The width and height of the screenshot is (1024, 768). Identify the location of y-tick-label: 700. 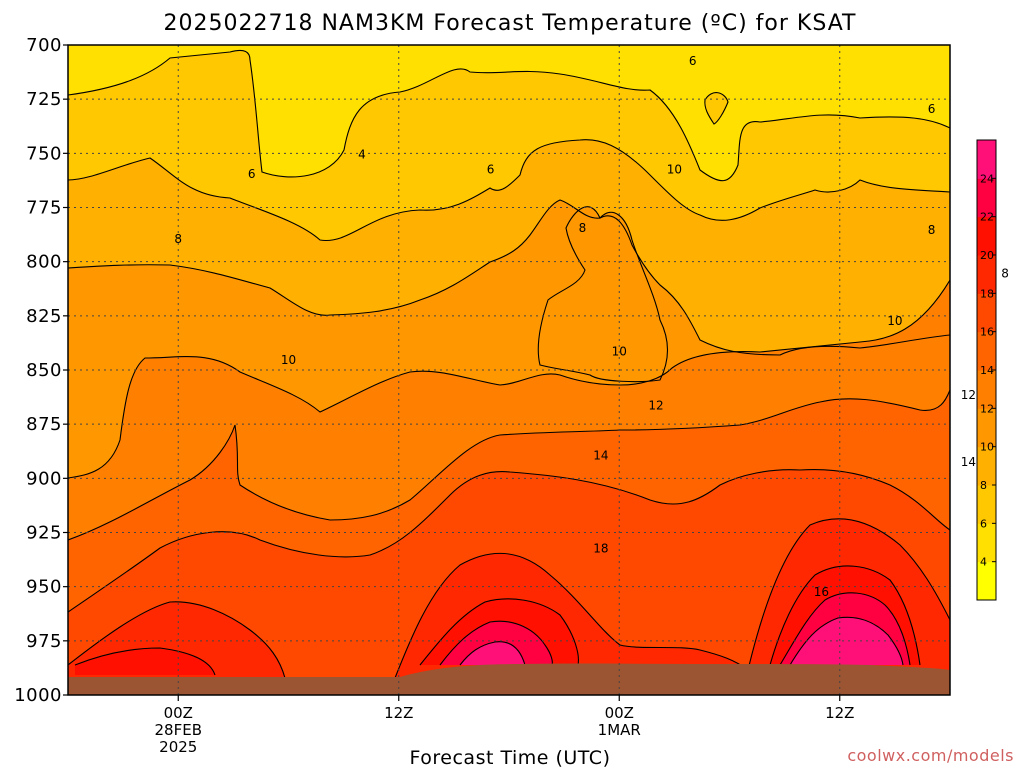
(44, 45).